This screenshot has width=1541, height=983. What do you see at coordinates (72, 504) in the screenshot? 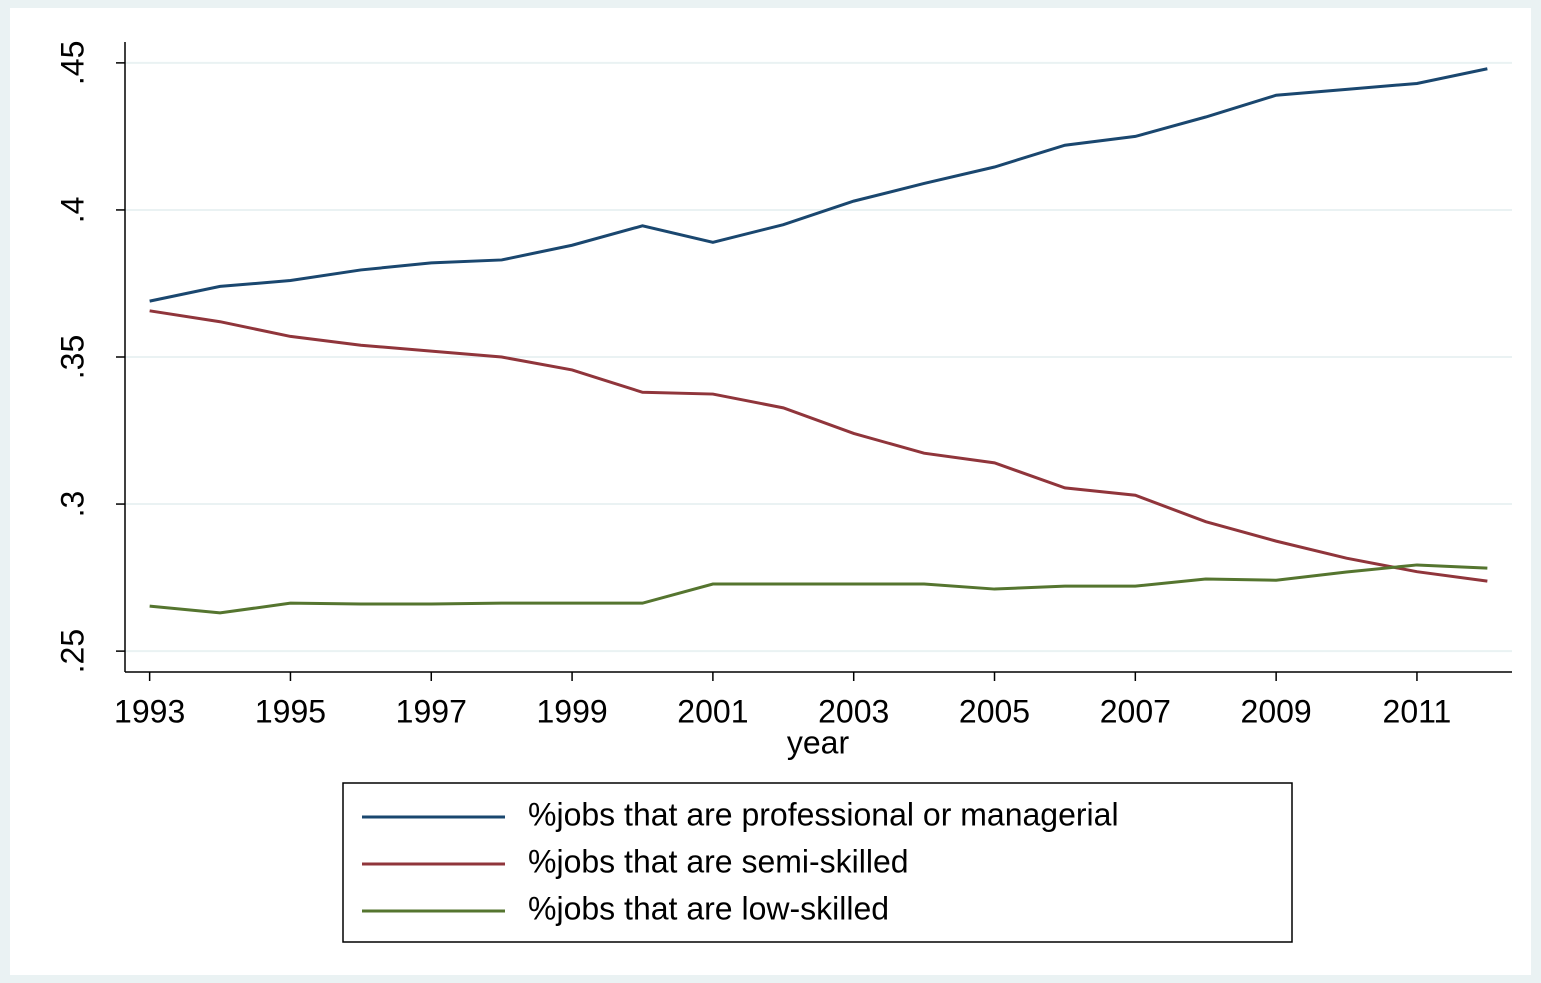
I see `y-tick-label: .3` at bounding box center [72, 504].